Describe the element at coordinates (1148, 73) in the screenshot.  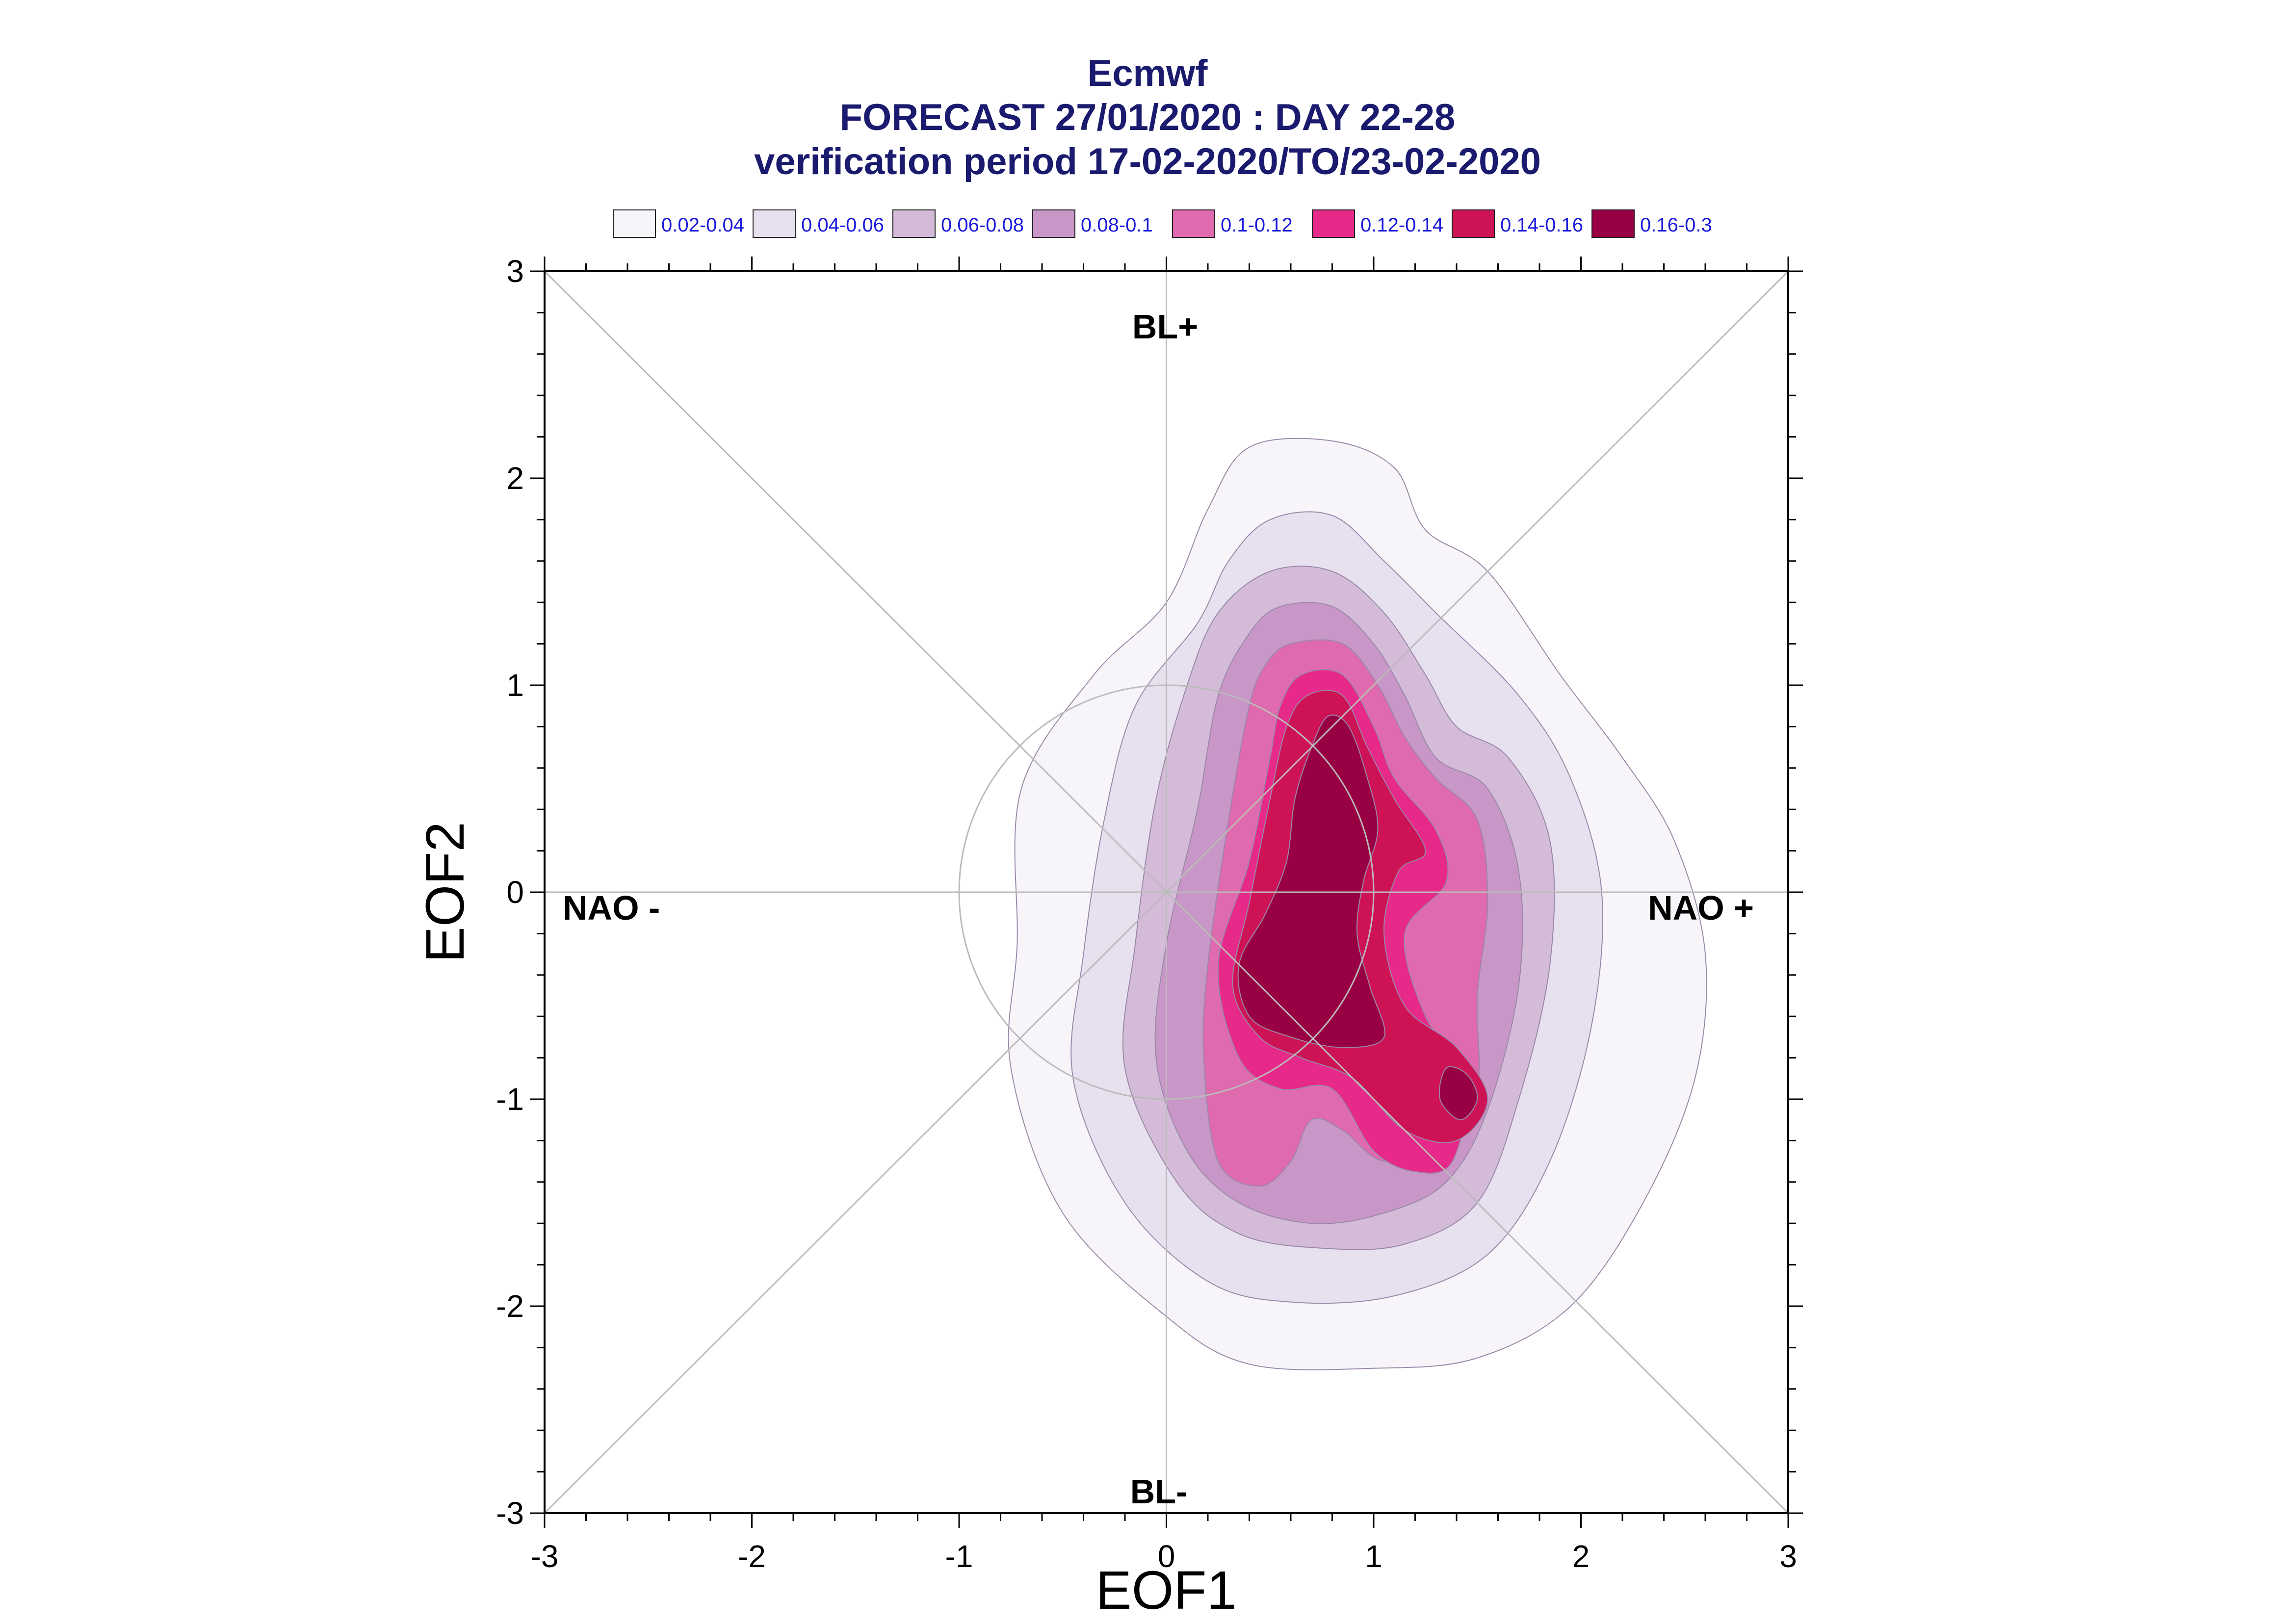
I see `chart-title-line1: Ecmwf` at that location.